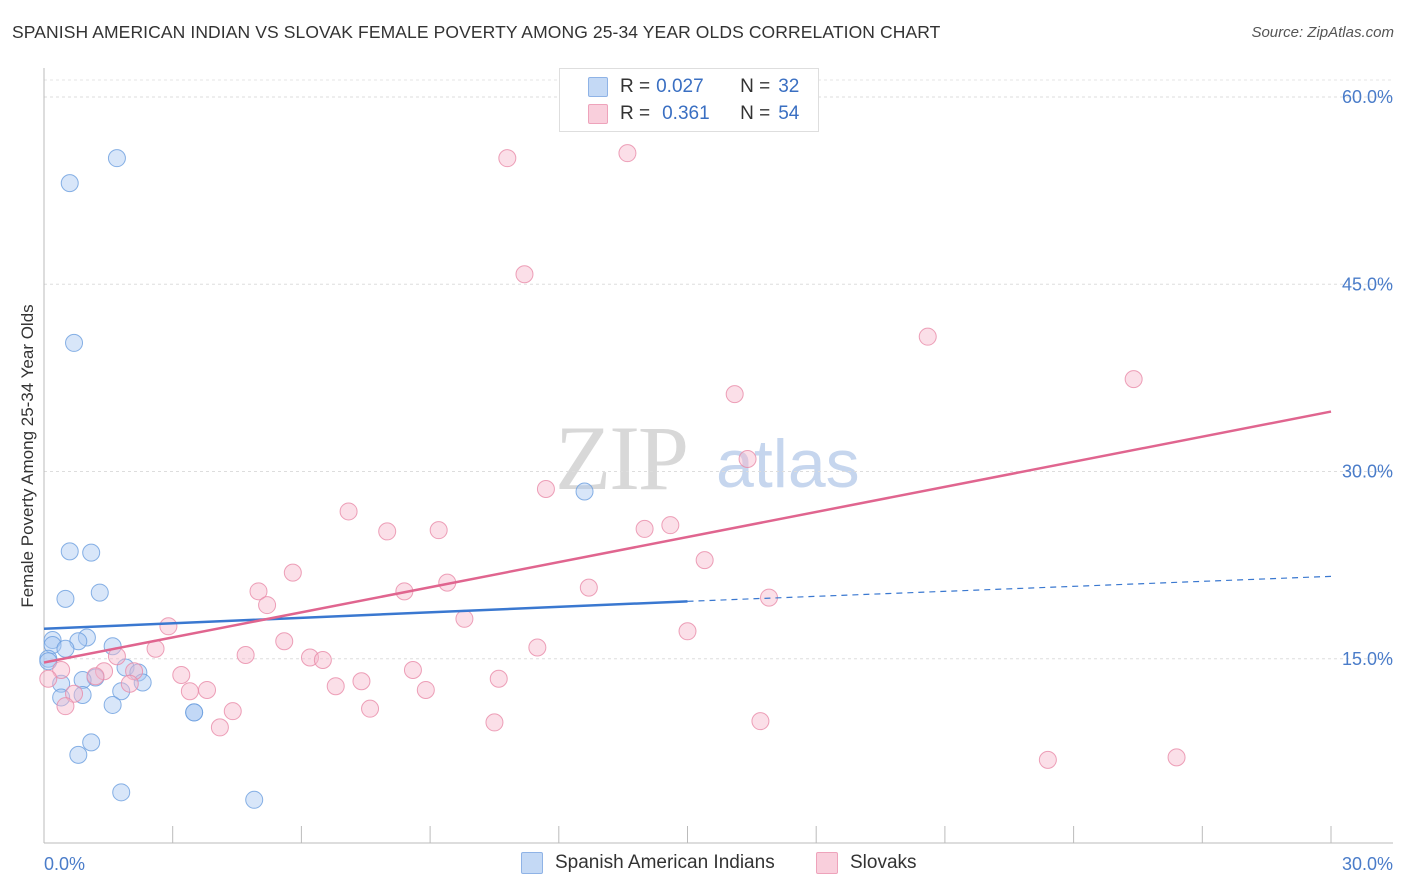 This screenshot has width=1406, height=892. I want to click on y-tick-label: 60.0%, so click(1367, 97).